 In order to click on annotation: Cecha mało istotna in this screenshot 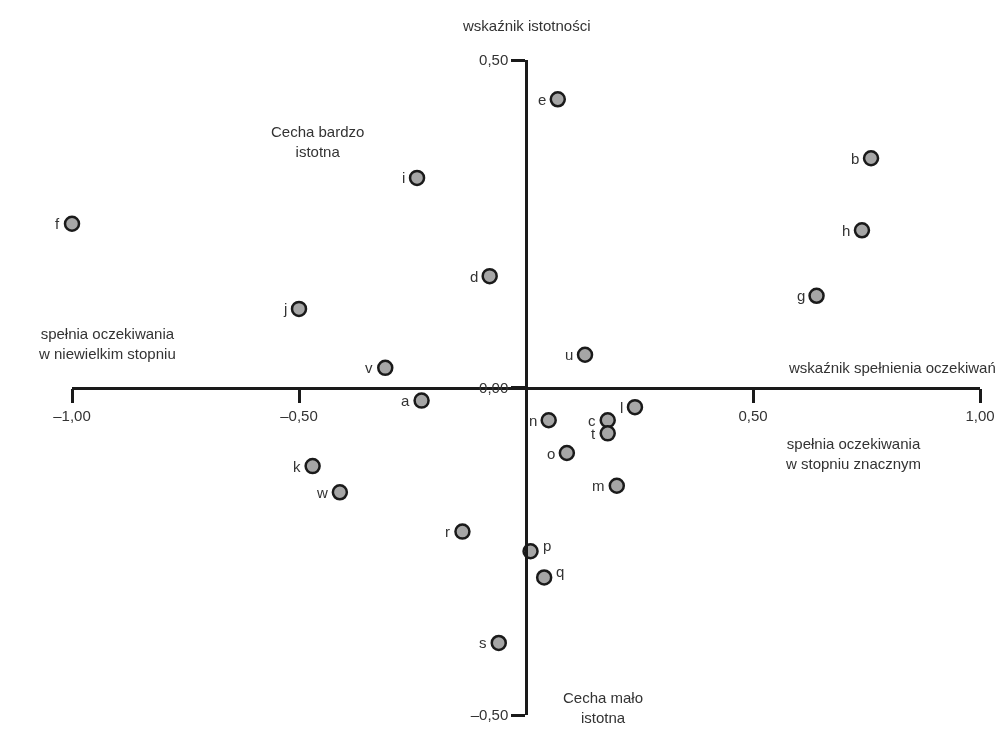, I will do `click(603, 707)`.